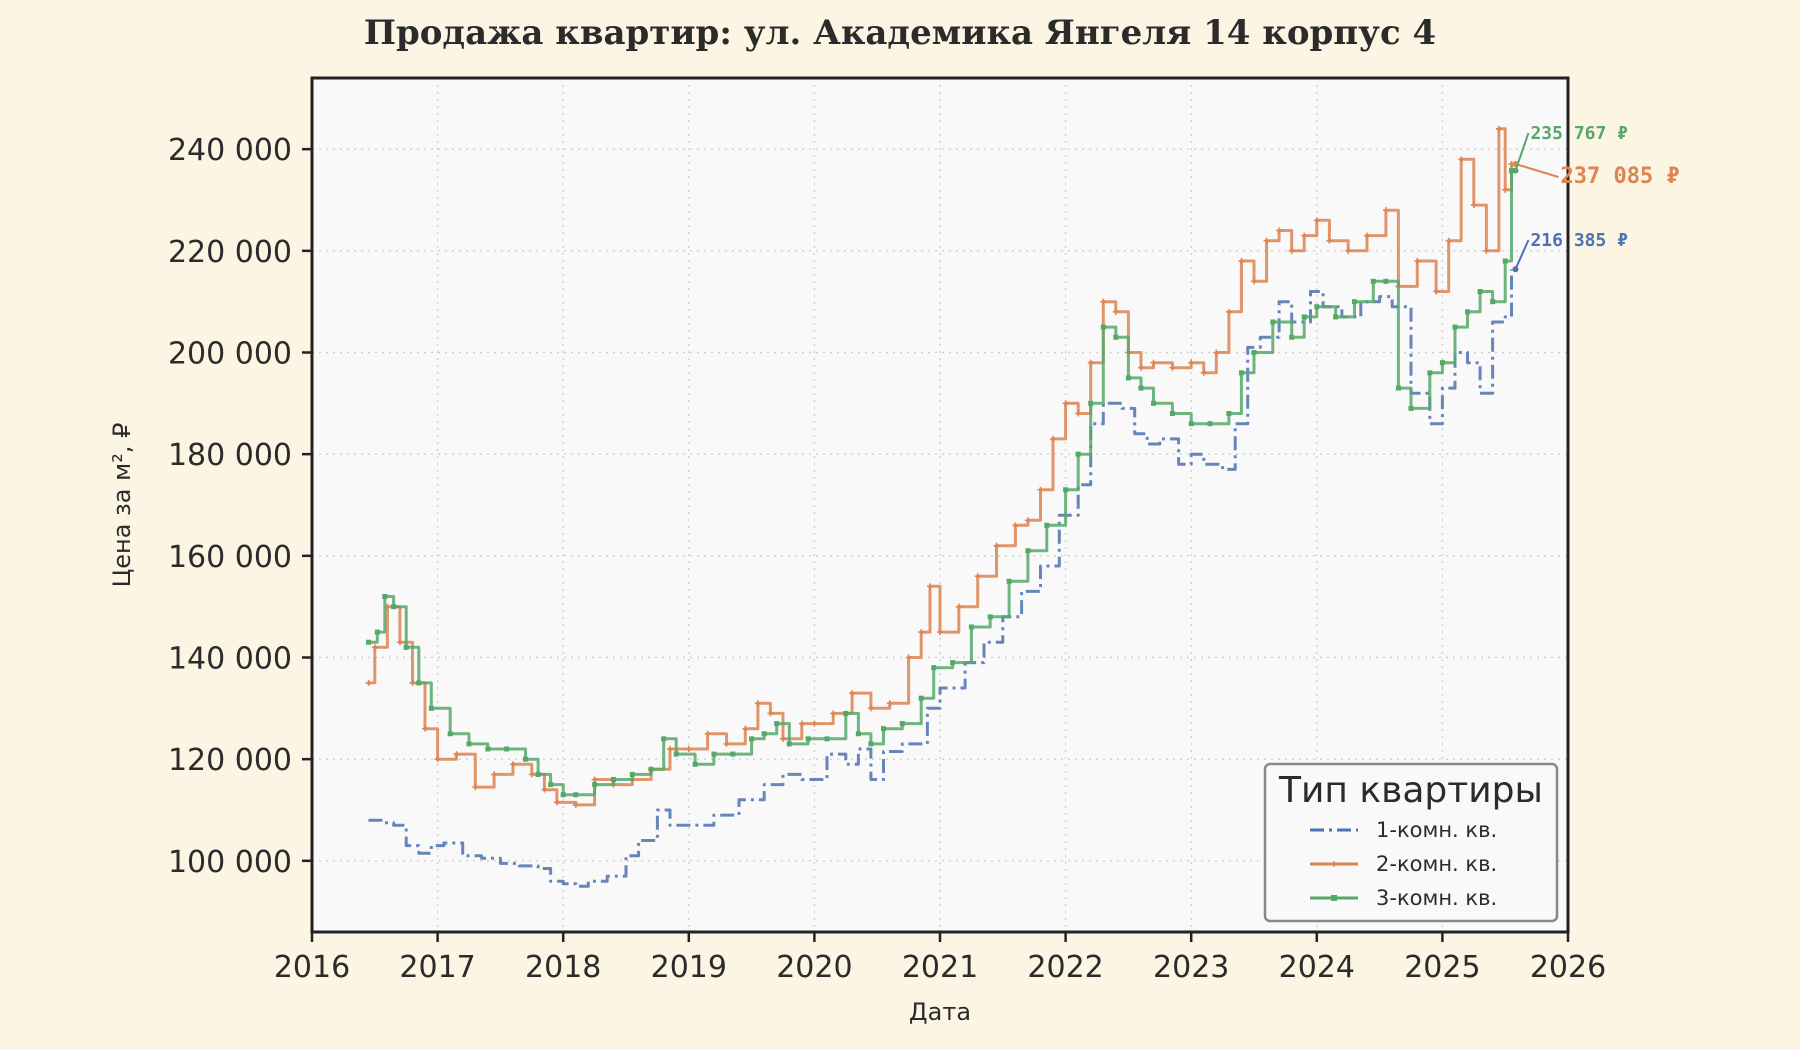 The width and height of the screenshot is (1800, 1050). I want to click on annotations: 216 385 ₽ 237 085 ₽ 235 767 ₽, so click(1596, 198).